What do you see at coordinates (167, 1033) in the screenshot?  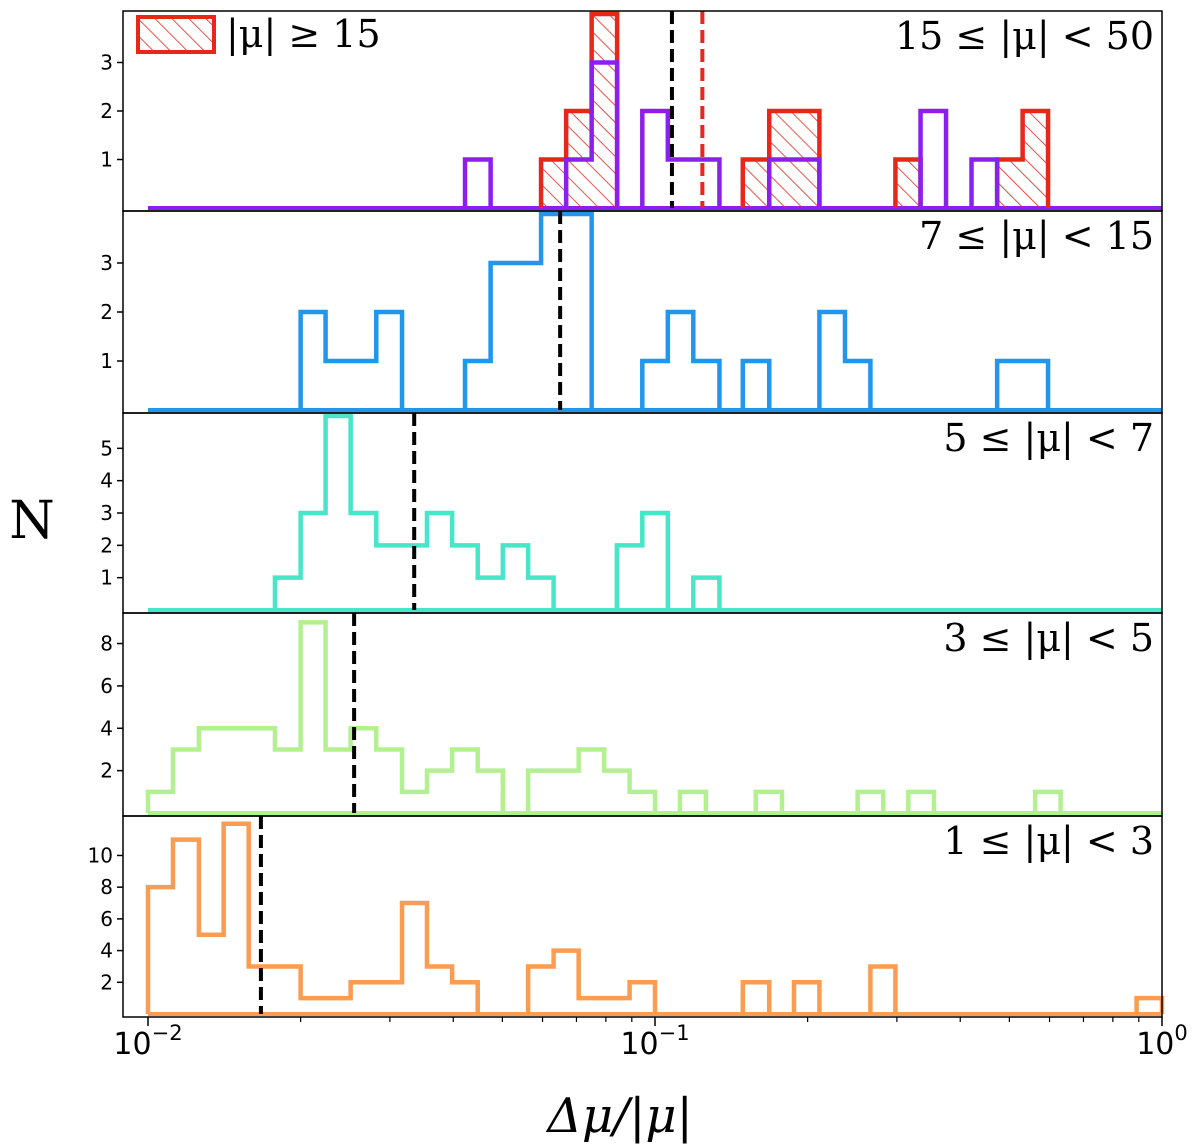 I see `x-tick-exponent: −2` at bounding box center [167, 1033].